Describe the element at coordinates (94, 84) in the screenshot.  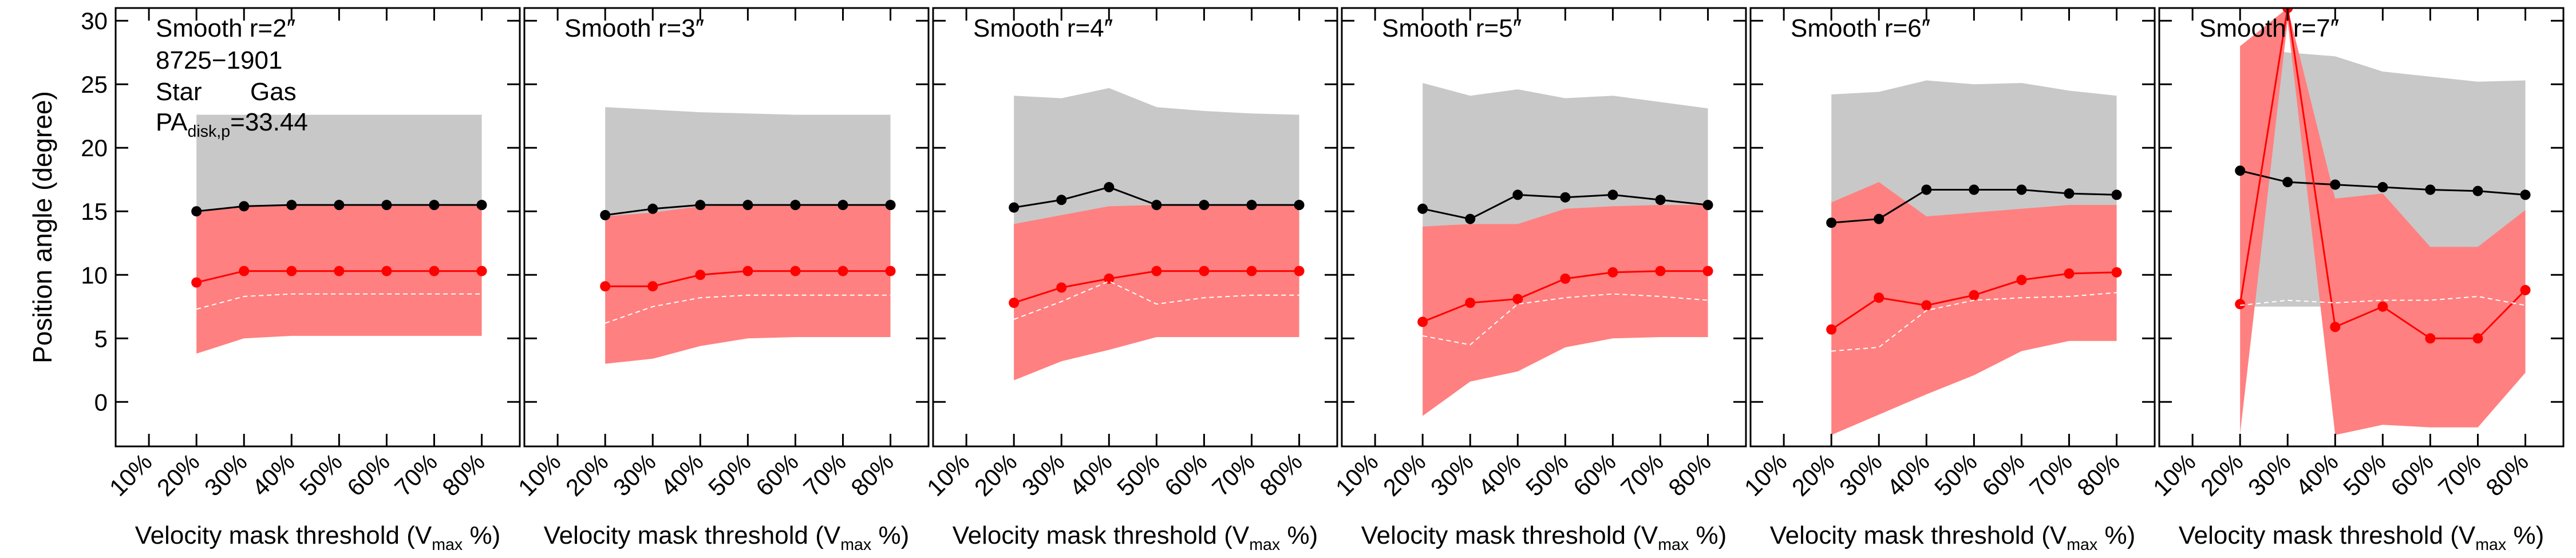
I see `y-tick-label: 25` at that location.